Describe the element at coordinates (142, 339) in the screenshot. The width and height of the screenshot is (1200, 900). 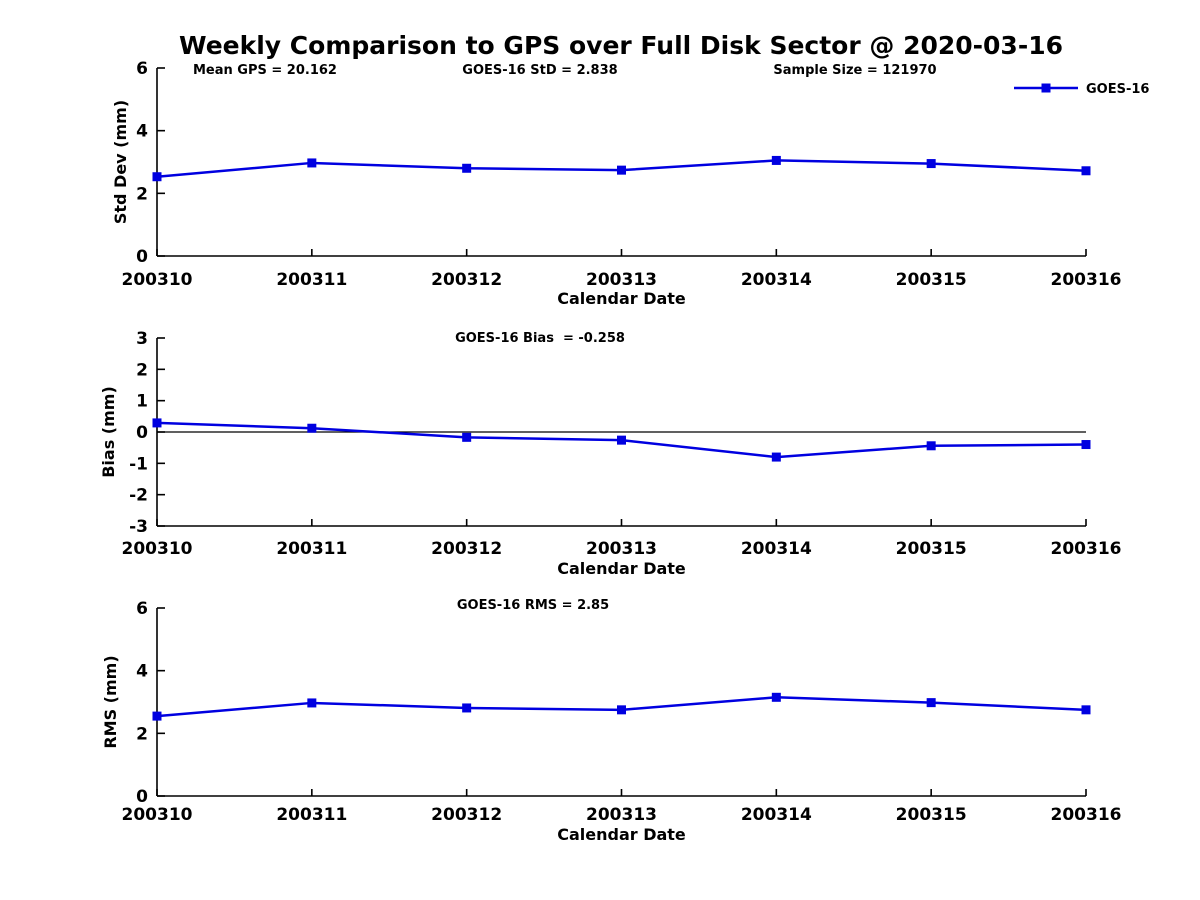
I see `y-tick-label: 3` at that location.